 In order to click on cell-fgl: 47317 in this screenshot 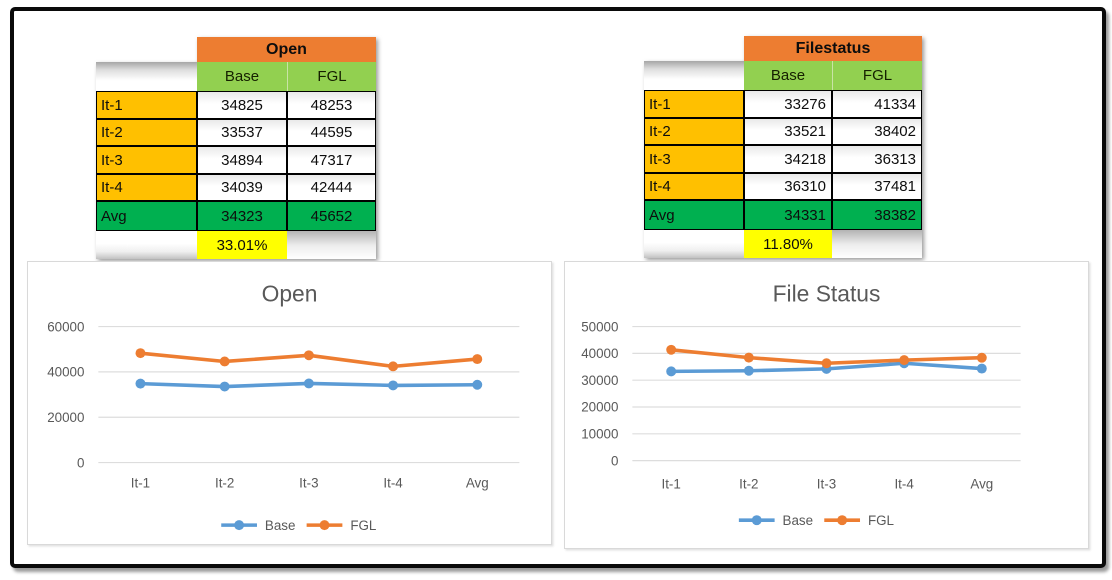, I will do `click(331, 160)`.